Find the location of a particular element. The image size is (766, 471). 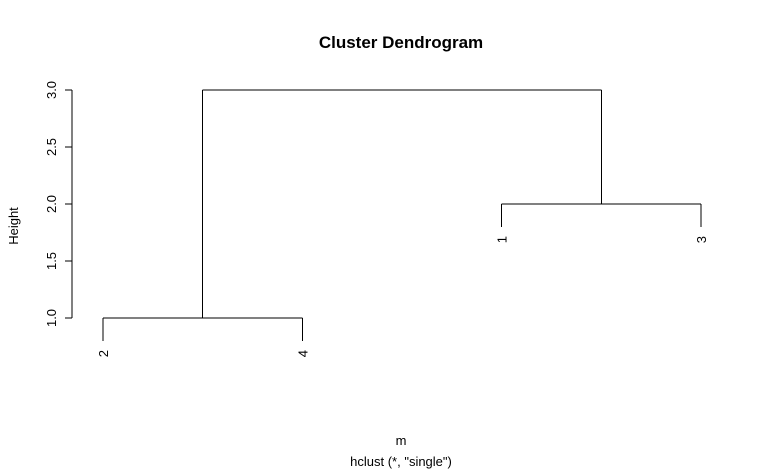

leaf-label: 2 is located at coordinates (103, 353).